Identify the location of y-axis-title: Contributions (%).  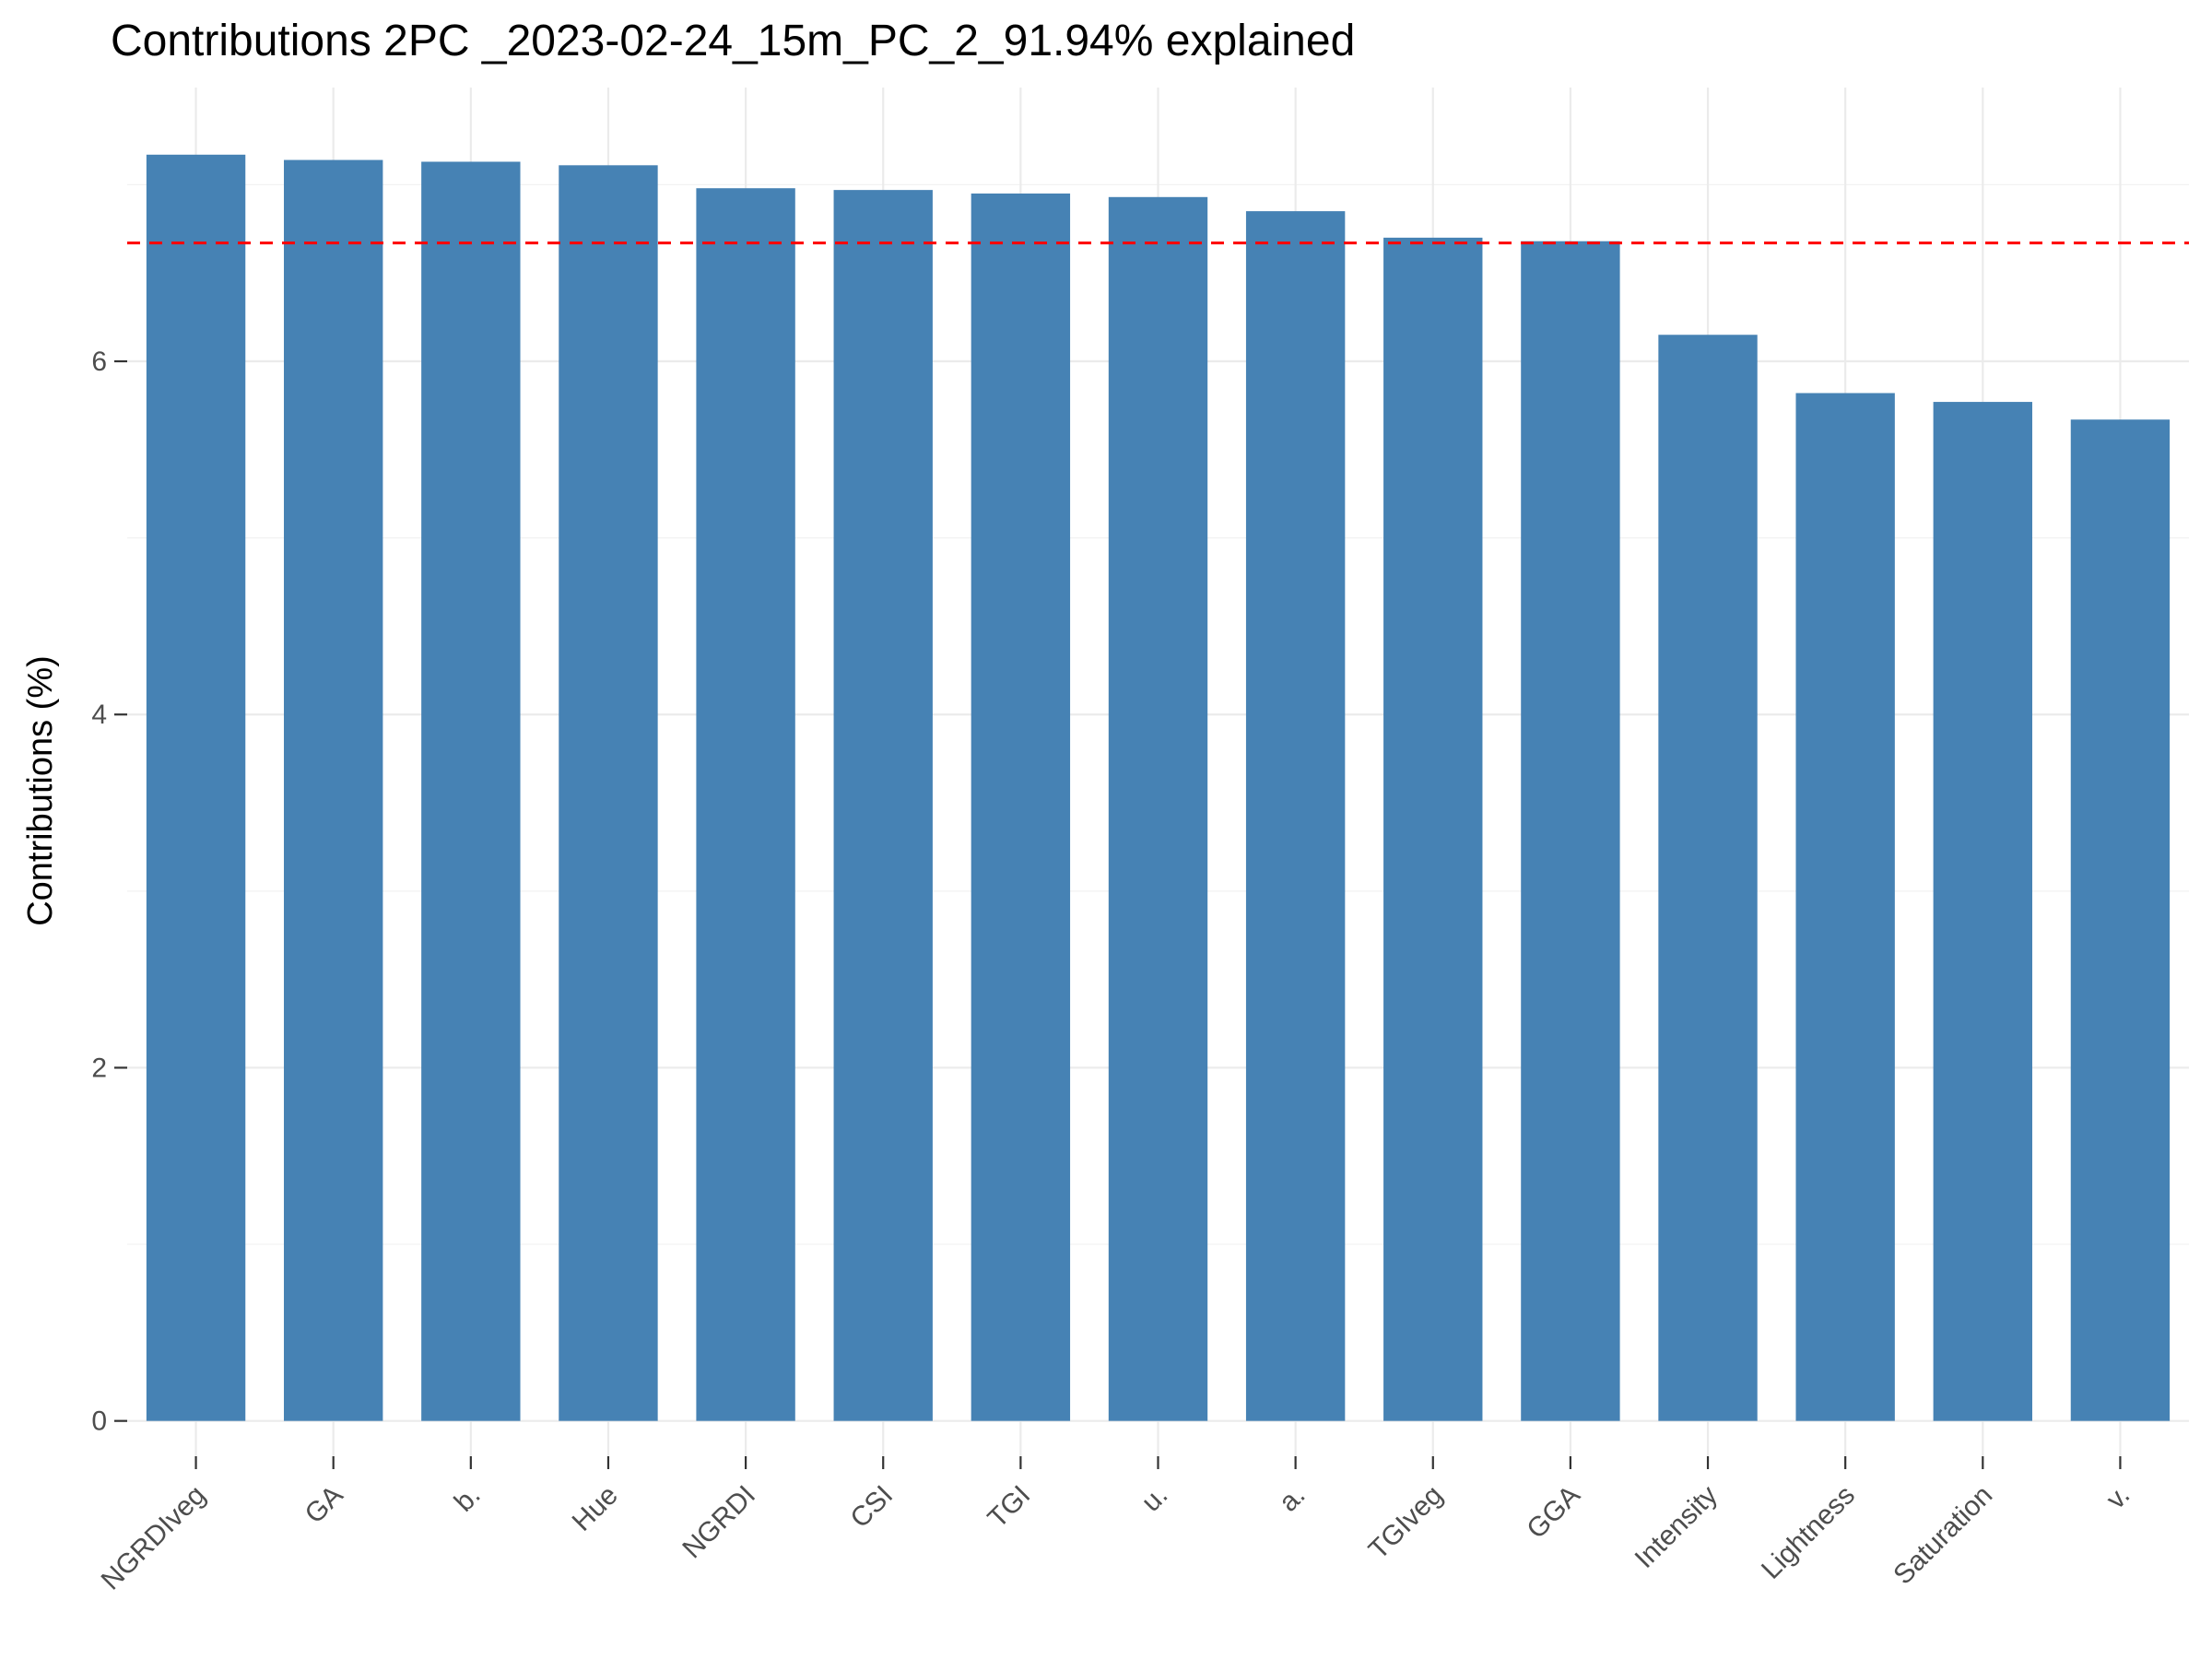
(40, 790).